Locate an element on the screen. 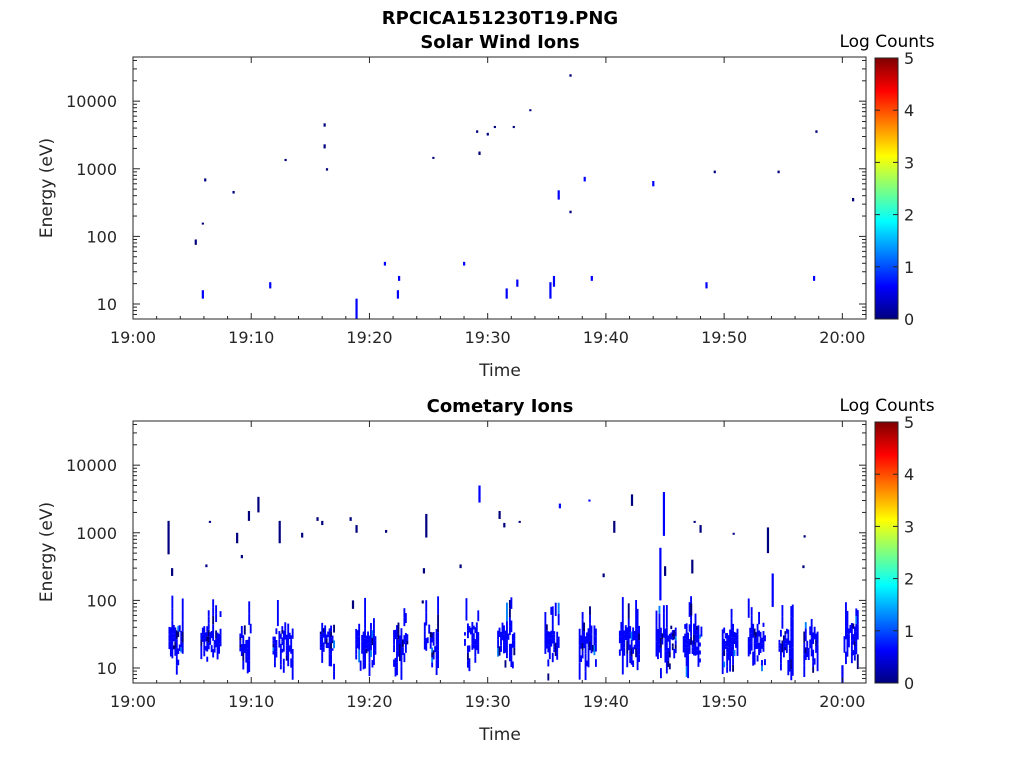  solar-wind-x-tick-label: 19:00 is located at coordinates (133, 337).